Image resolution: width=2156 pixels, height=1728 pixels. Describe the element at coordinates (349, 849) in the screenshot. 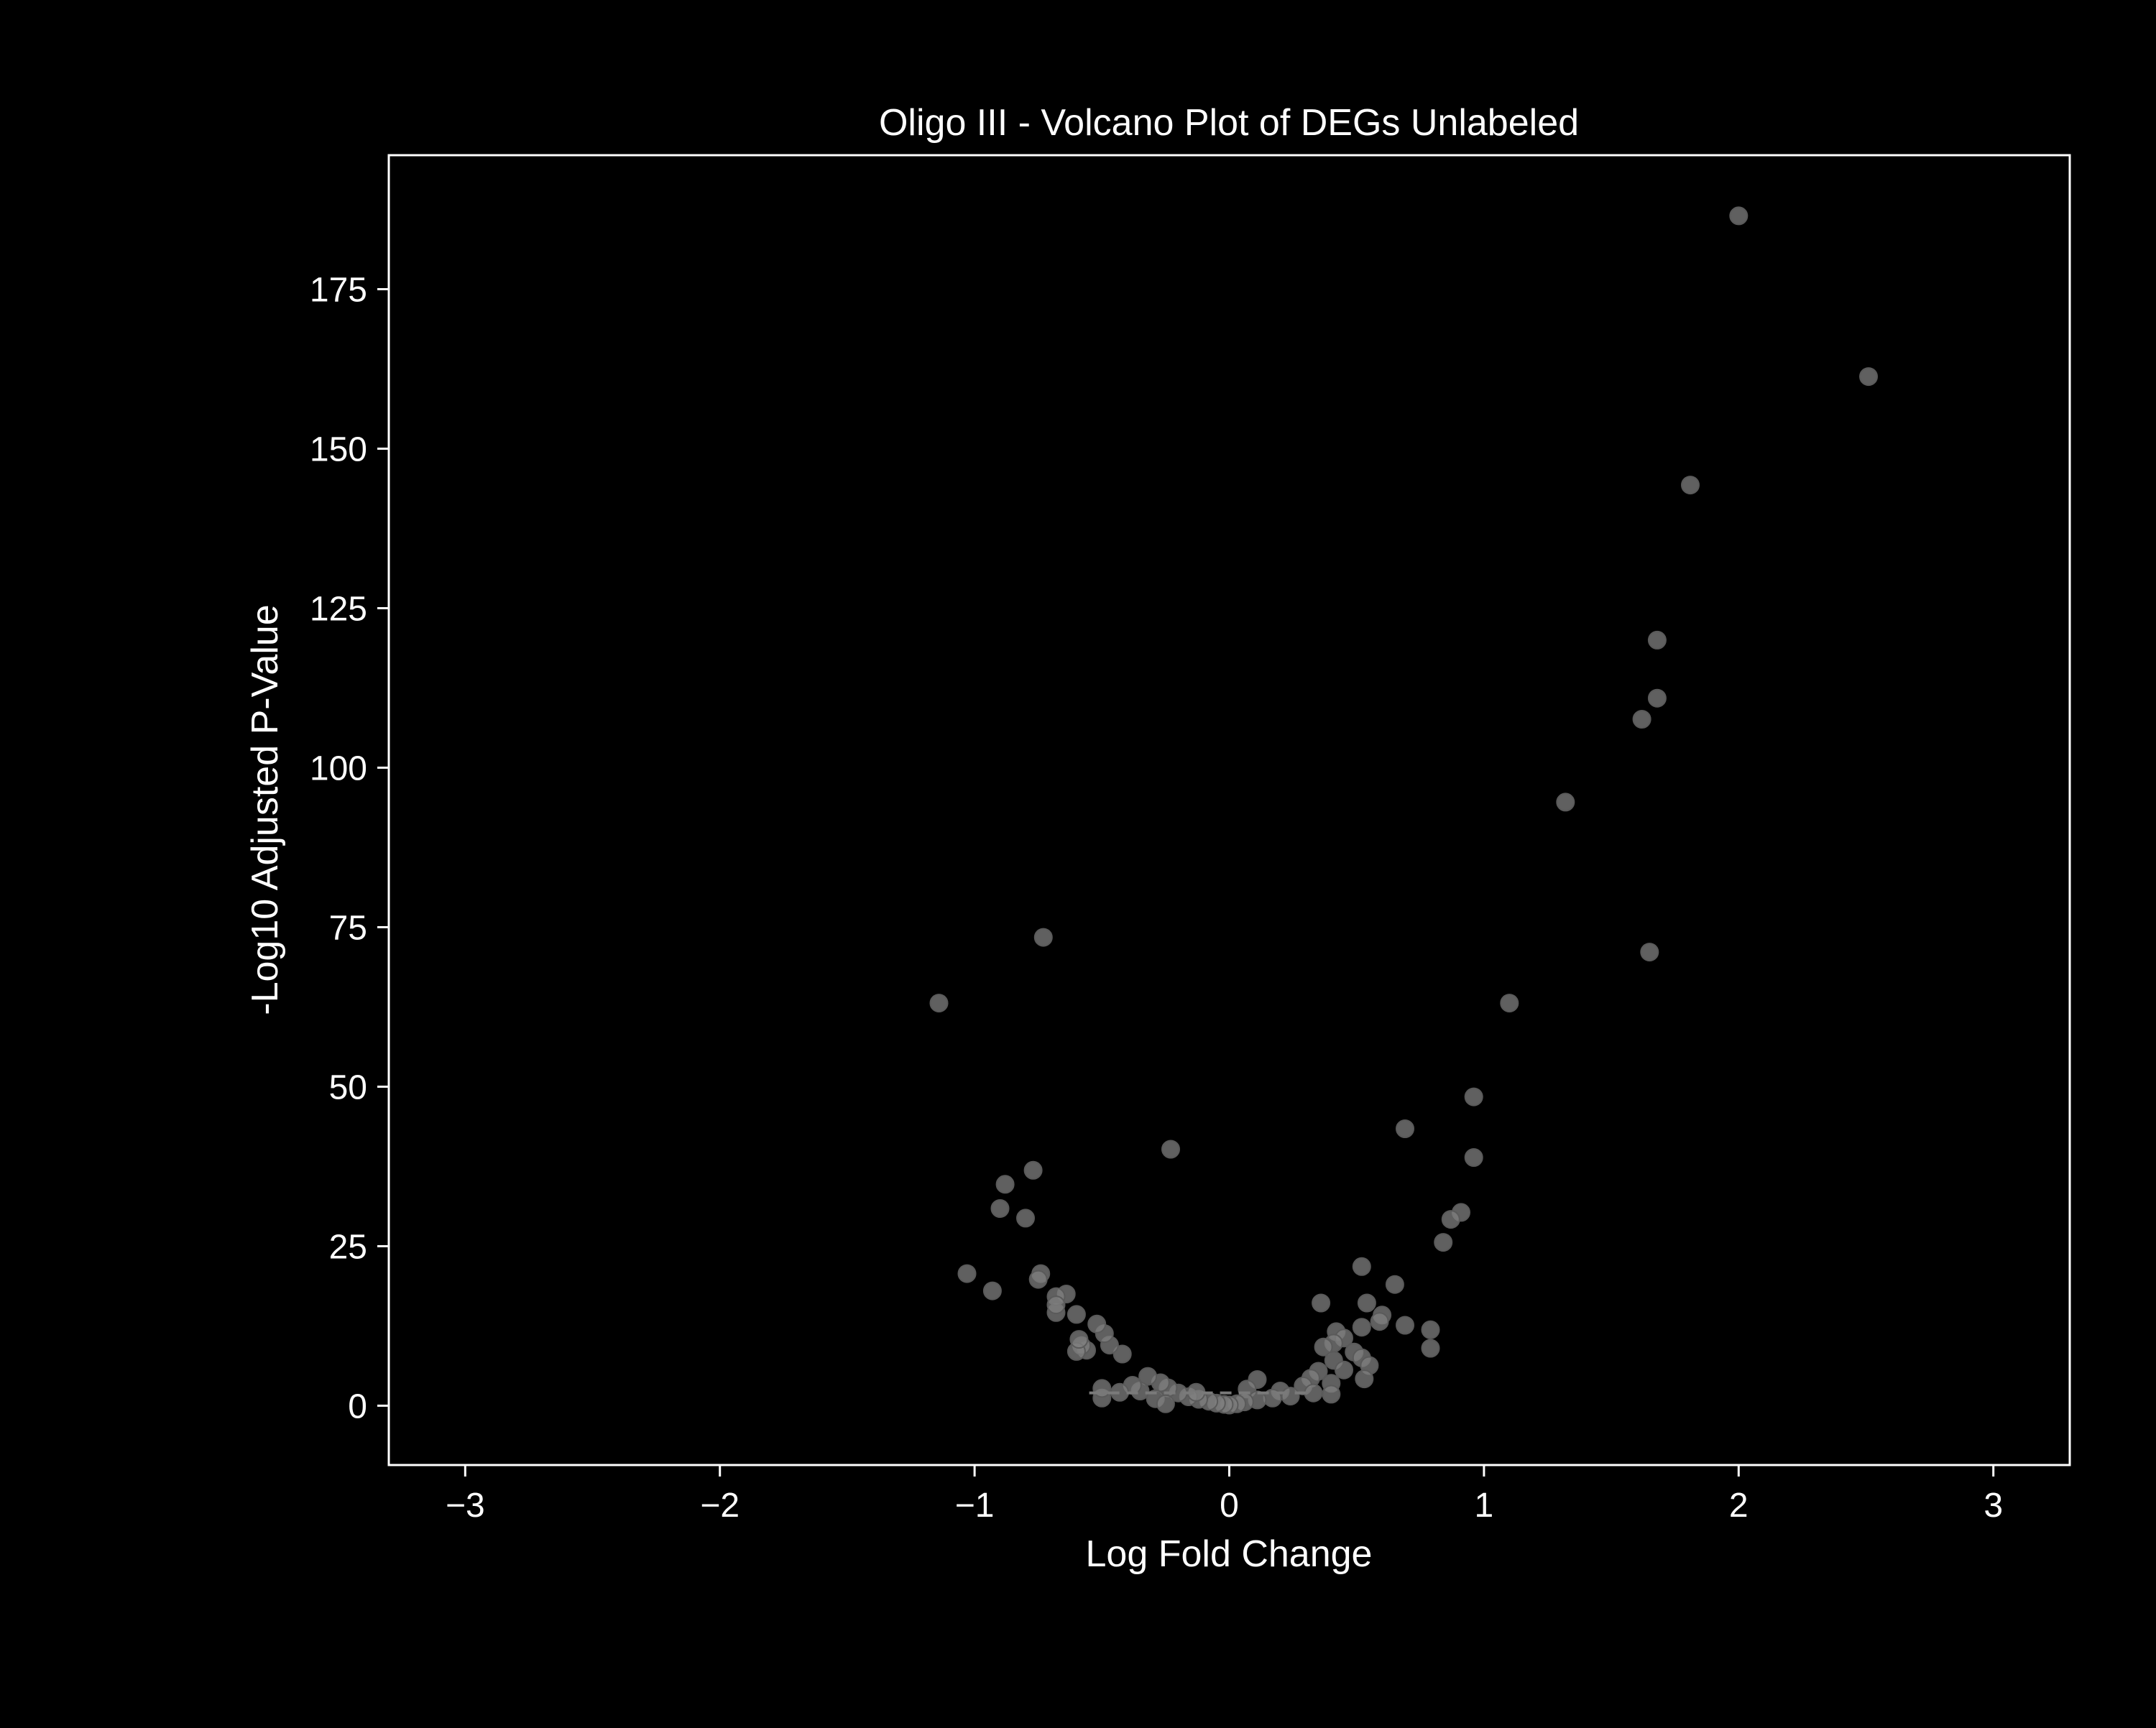

I see `y-axis: 0 25 50 75 100 125 150 175` at that location.